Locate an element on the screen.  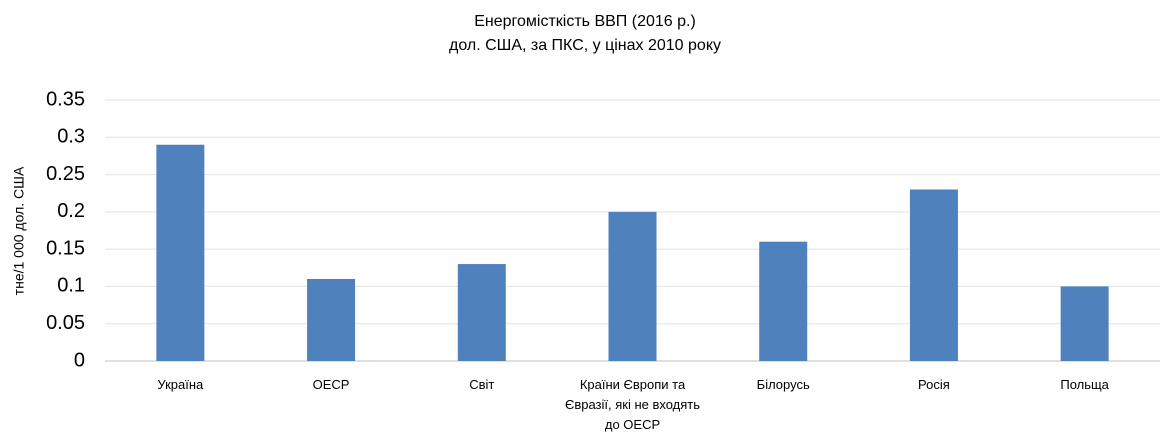
y-tick-label: 0.25 is located at coordinates (65, 174).